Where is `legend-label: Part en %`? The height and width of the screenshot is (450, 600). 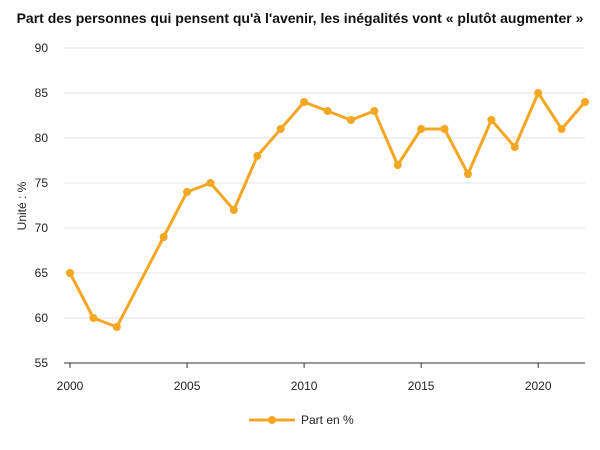
legend-label: Part en % is located at coordinates (327, 420).